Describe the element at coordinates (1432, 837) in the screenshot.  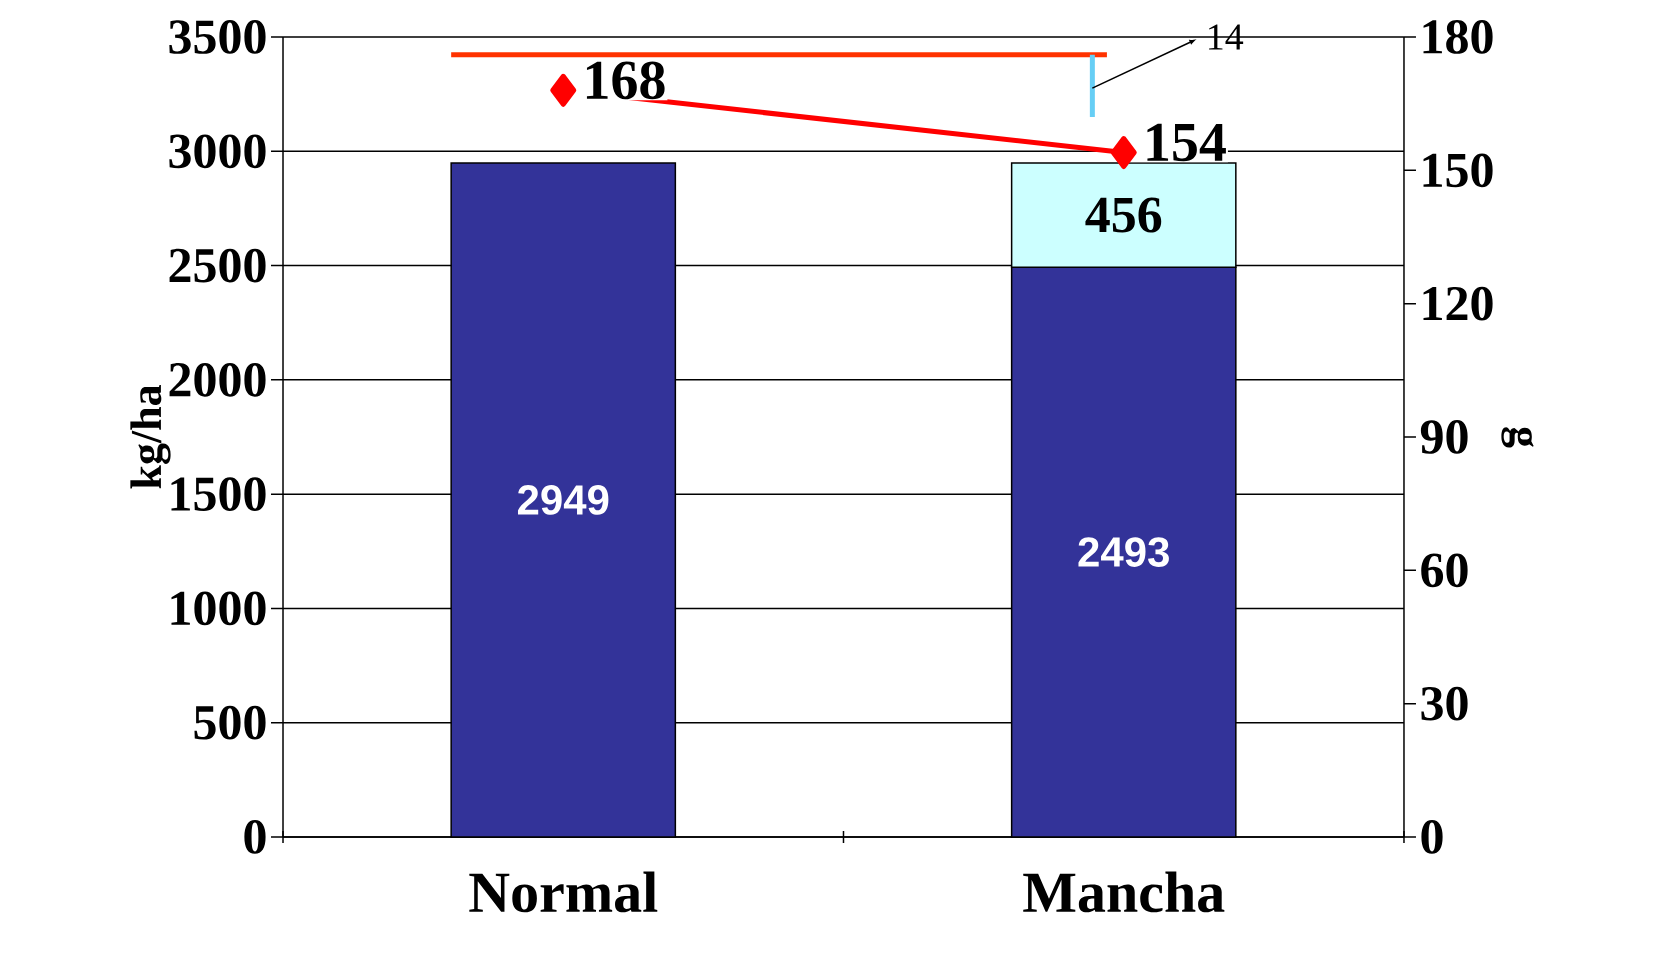
I see `y2-tick-label: 0` at that location.